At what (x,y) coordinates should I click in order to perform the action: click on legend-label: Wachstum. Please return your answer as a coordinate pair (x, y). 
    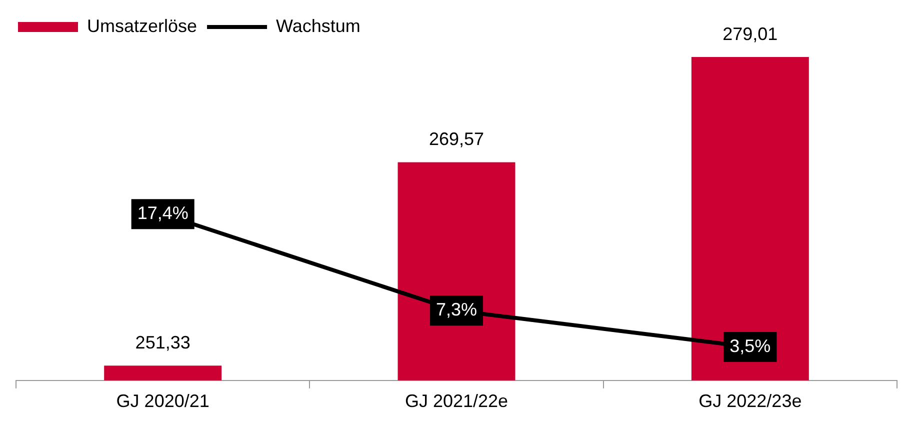
    Looking at the image, I should click on (318, 26).